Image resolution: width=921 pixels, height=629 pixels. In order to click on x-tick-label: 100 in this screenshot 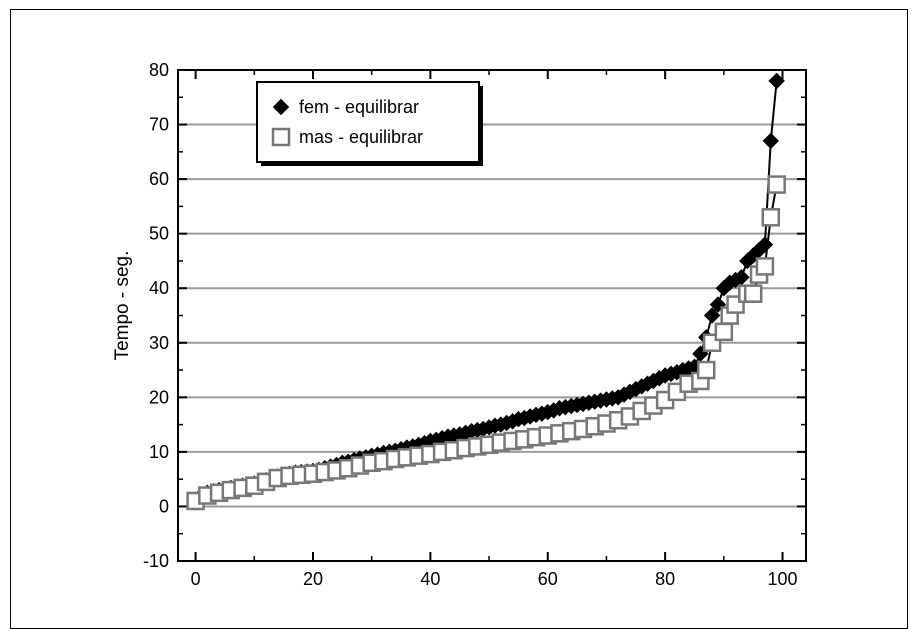, I will do `click(782, 579)`.